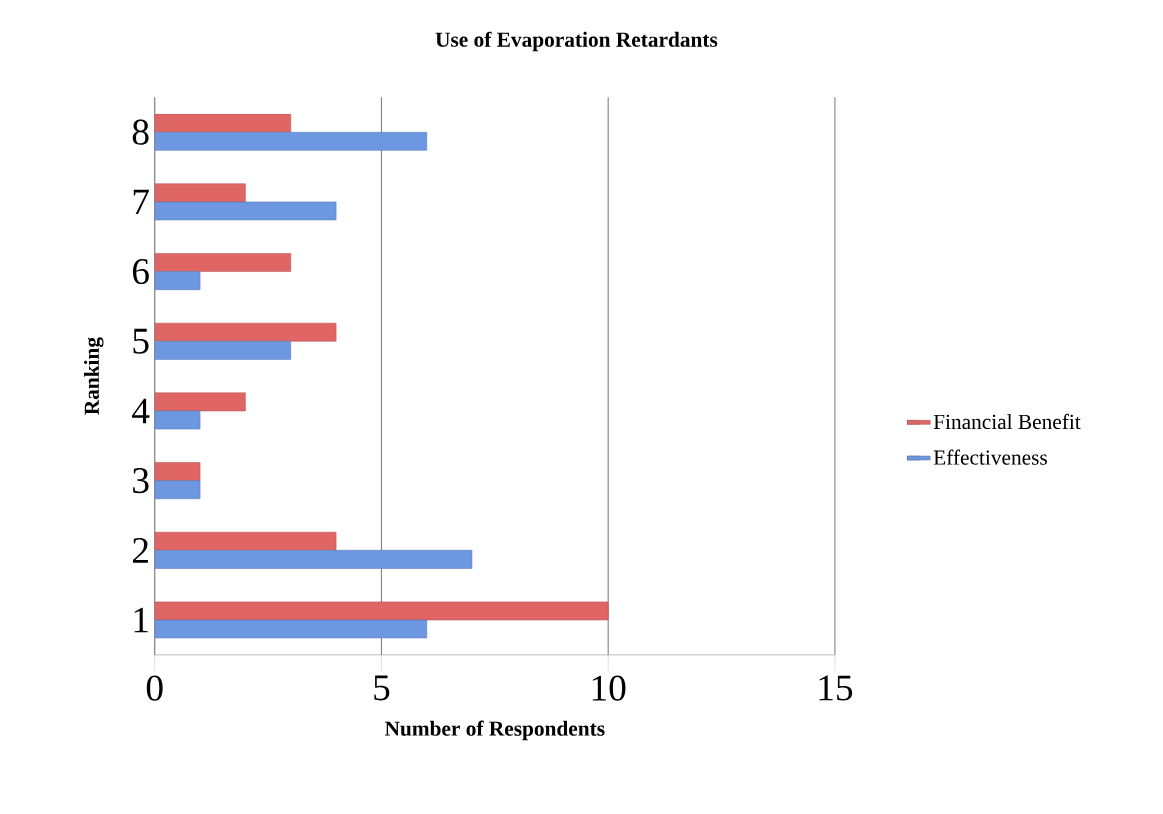 The width and height of the screenshot is (1163, 814). What do you see at coordinates (140, 132) in the screenshot?
I see `y-tick-label: 8` at bounding box center [140, 132].